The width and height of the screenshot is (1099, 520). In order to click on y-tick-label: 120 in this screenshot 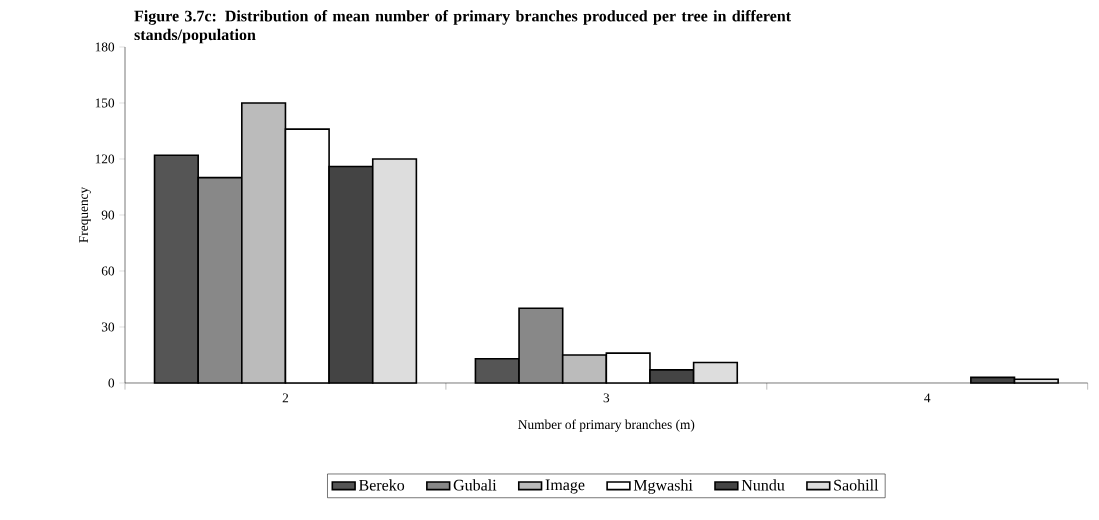, I will do `click(105, 159)`.